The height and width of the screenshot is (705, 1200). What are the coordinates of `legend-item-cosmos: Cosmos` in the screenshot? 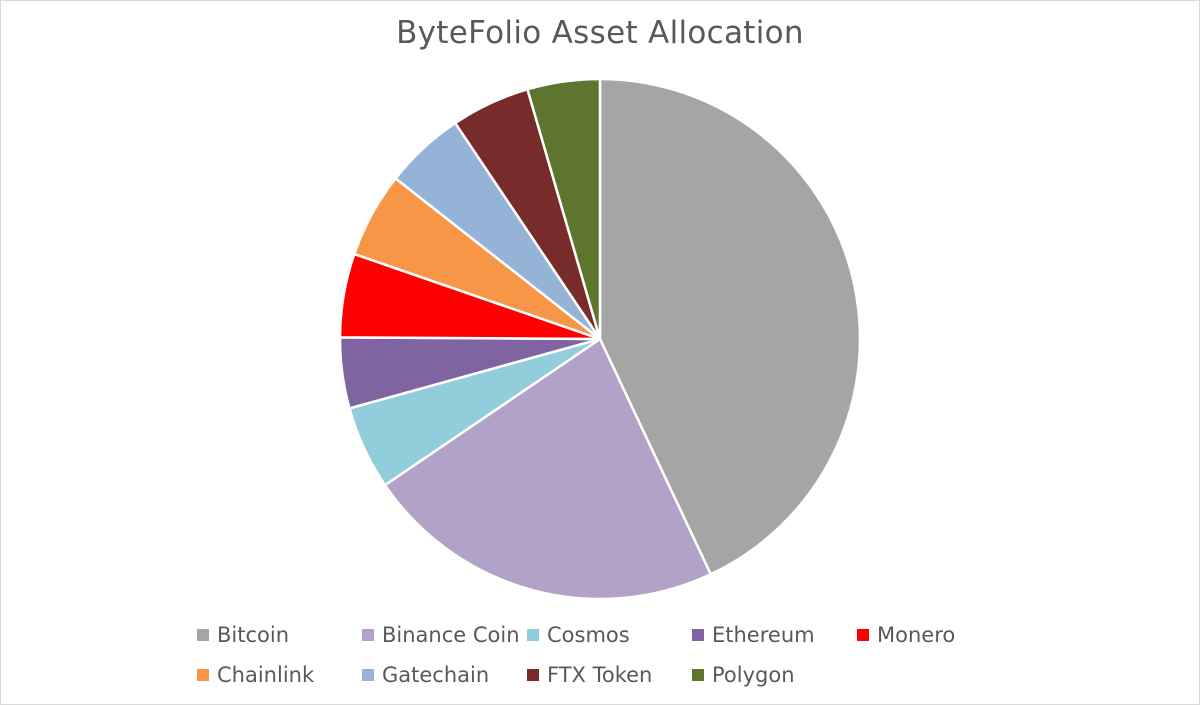 It's located at (578, 635).